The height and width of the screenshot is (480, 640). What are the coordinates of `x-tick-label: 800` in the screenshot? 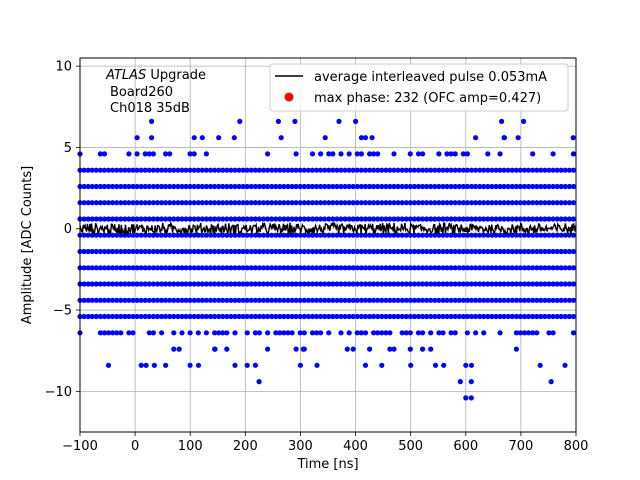 It's located at (576, 446).